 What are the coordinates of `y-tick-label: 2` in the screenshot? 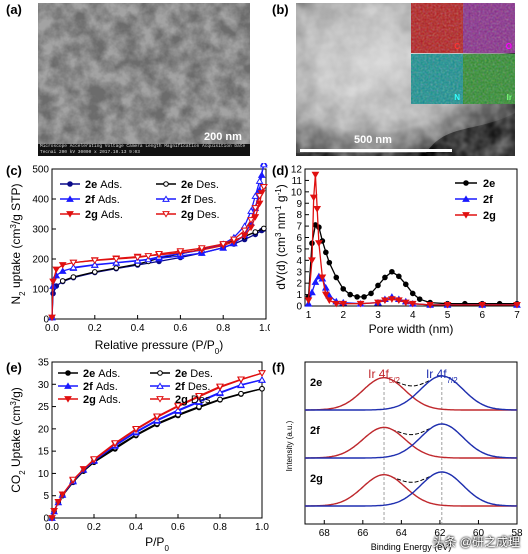 It's located at (299, 284).